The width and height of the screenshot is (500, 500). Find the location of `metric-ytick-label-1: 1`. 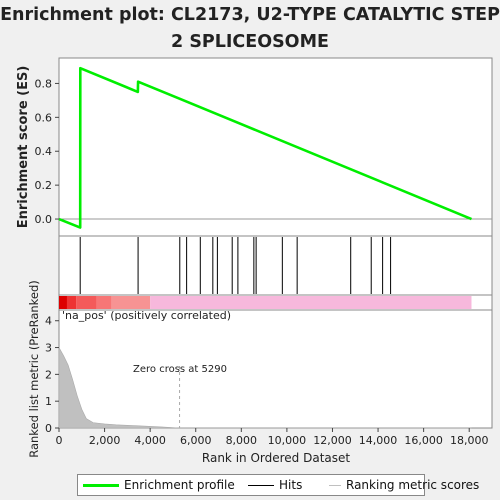

metric-ytick-label-1: 1 is located at coordinates (48, 401).